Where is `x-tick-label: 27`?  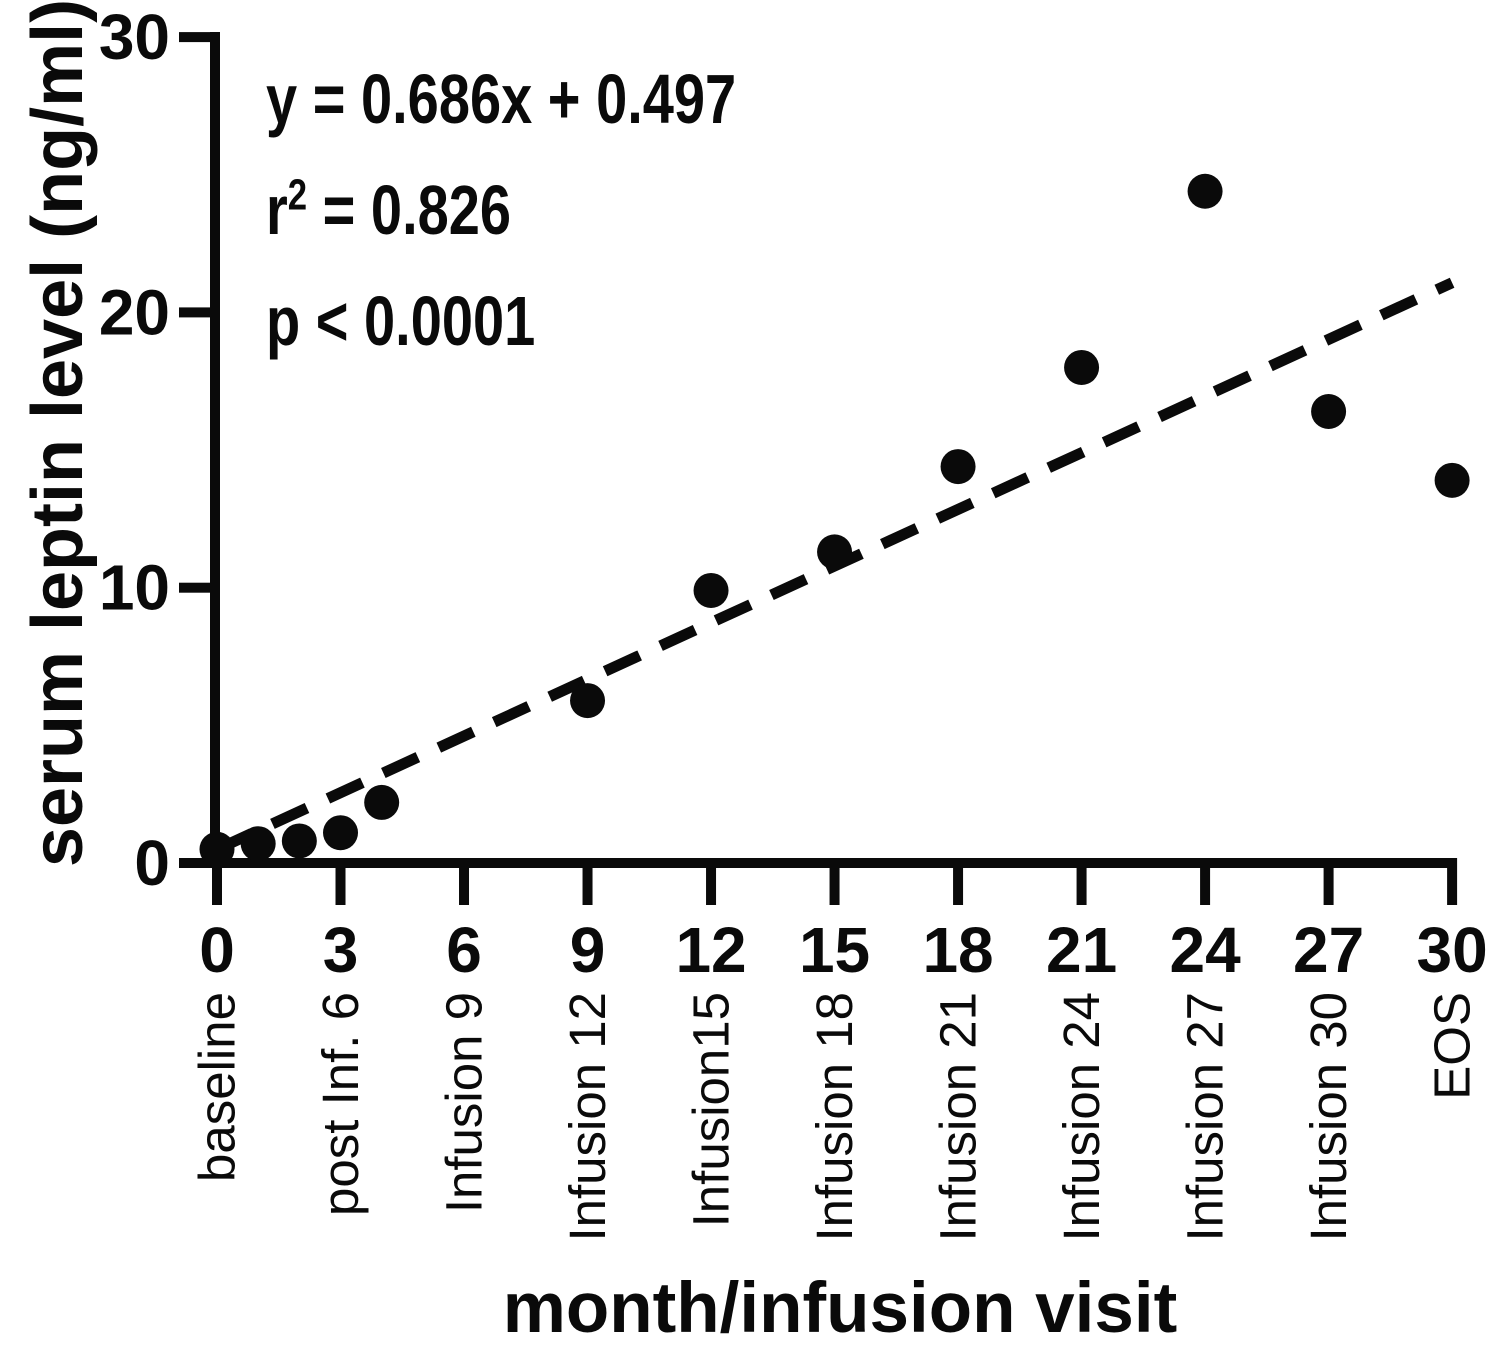 x-tick-label: 27 is located at coordinates (1328, 950).